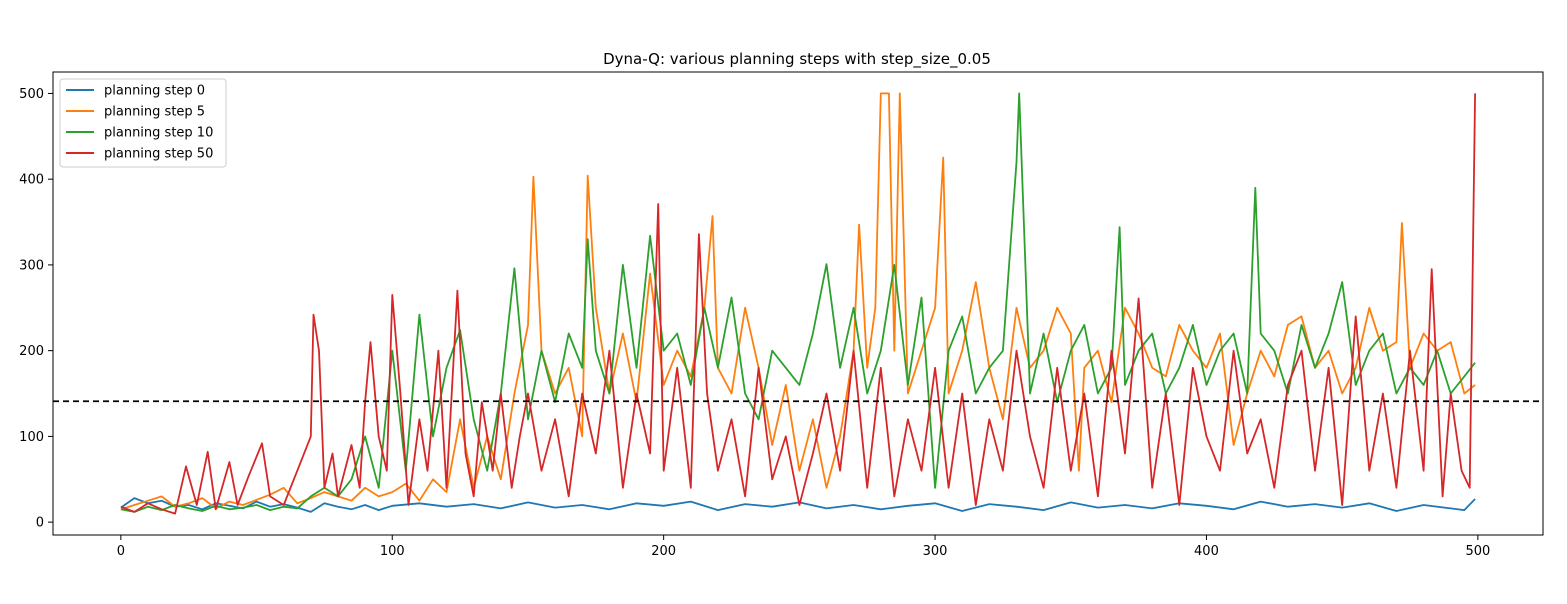  Describe the element at coordinates (31, 351) in the screenshot. I see `y-tick-label: 200` at that location.